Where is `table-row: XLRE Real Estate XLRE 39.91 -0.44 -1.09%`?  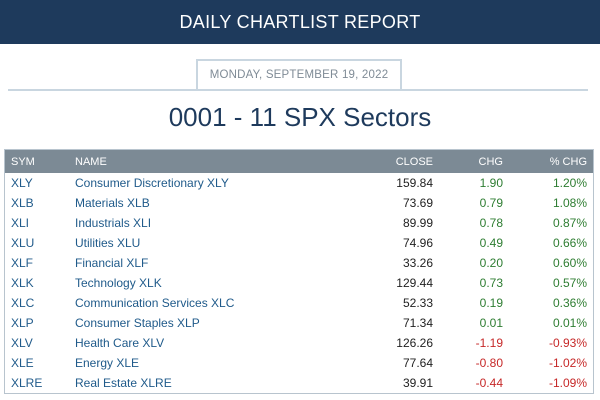 table-row: XLRE Real Estate XLRE 39.91 -0.44 -1.09% is located at coordinates (299, 383).